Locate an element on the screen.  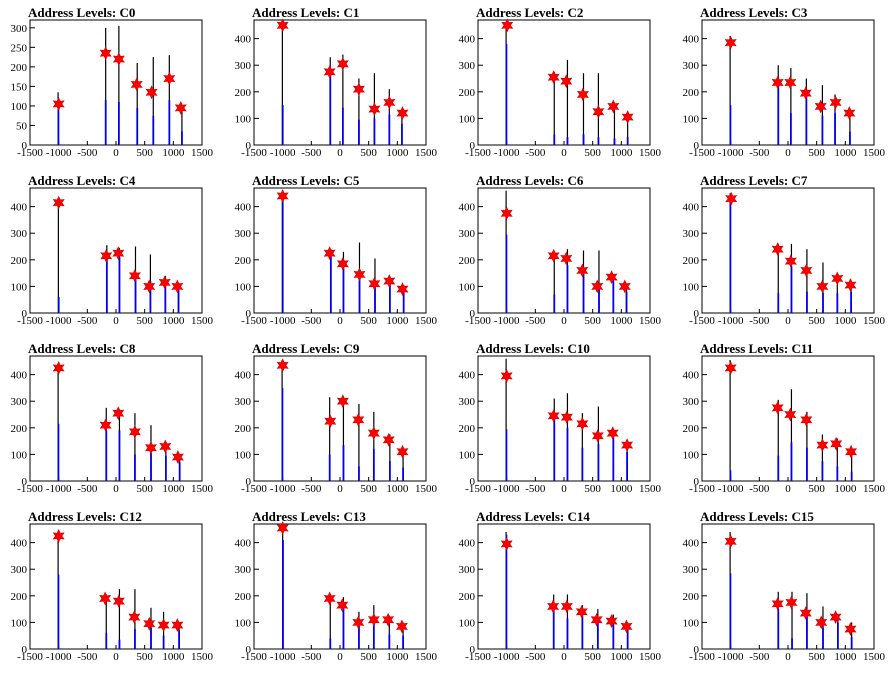
y-tick-label: 150 is located at coordinates (19, 87).